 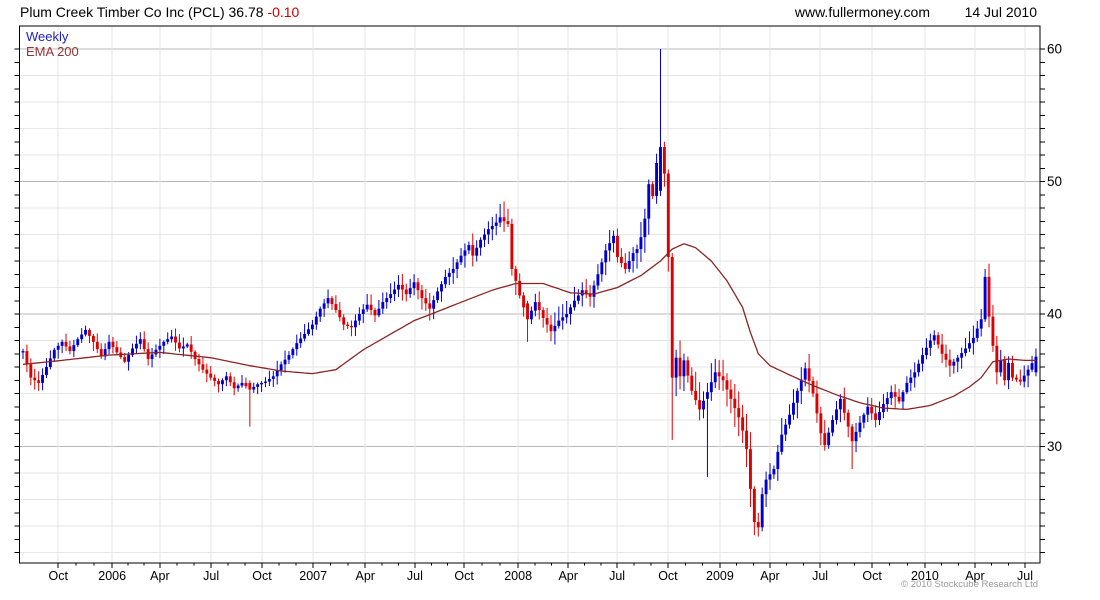 What do you see at coordinates (1054, 181) in the screenshot?
I see `svg-text: 50` at bounding box center [1054, 181].